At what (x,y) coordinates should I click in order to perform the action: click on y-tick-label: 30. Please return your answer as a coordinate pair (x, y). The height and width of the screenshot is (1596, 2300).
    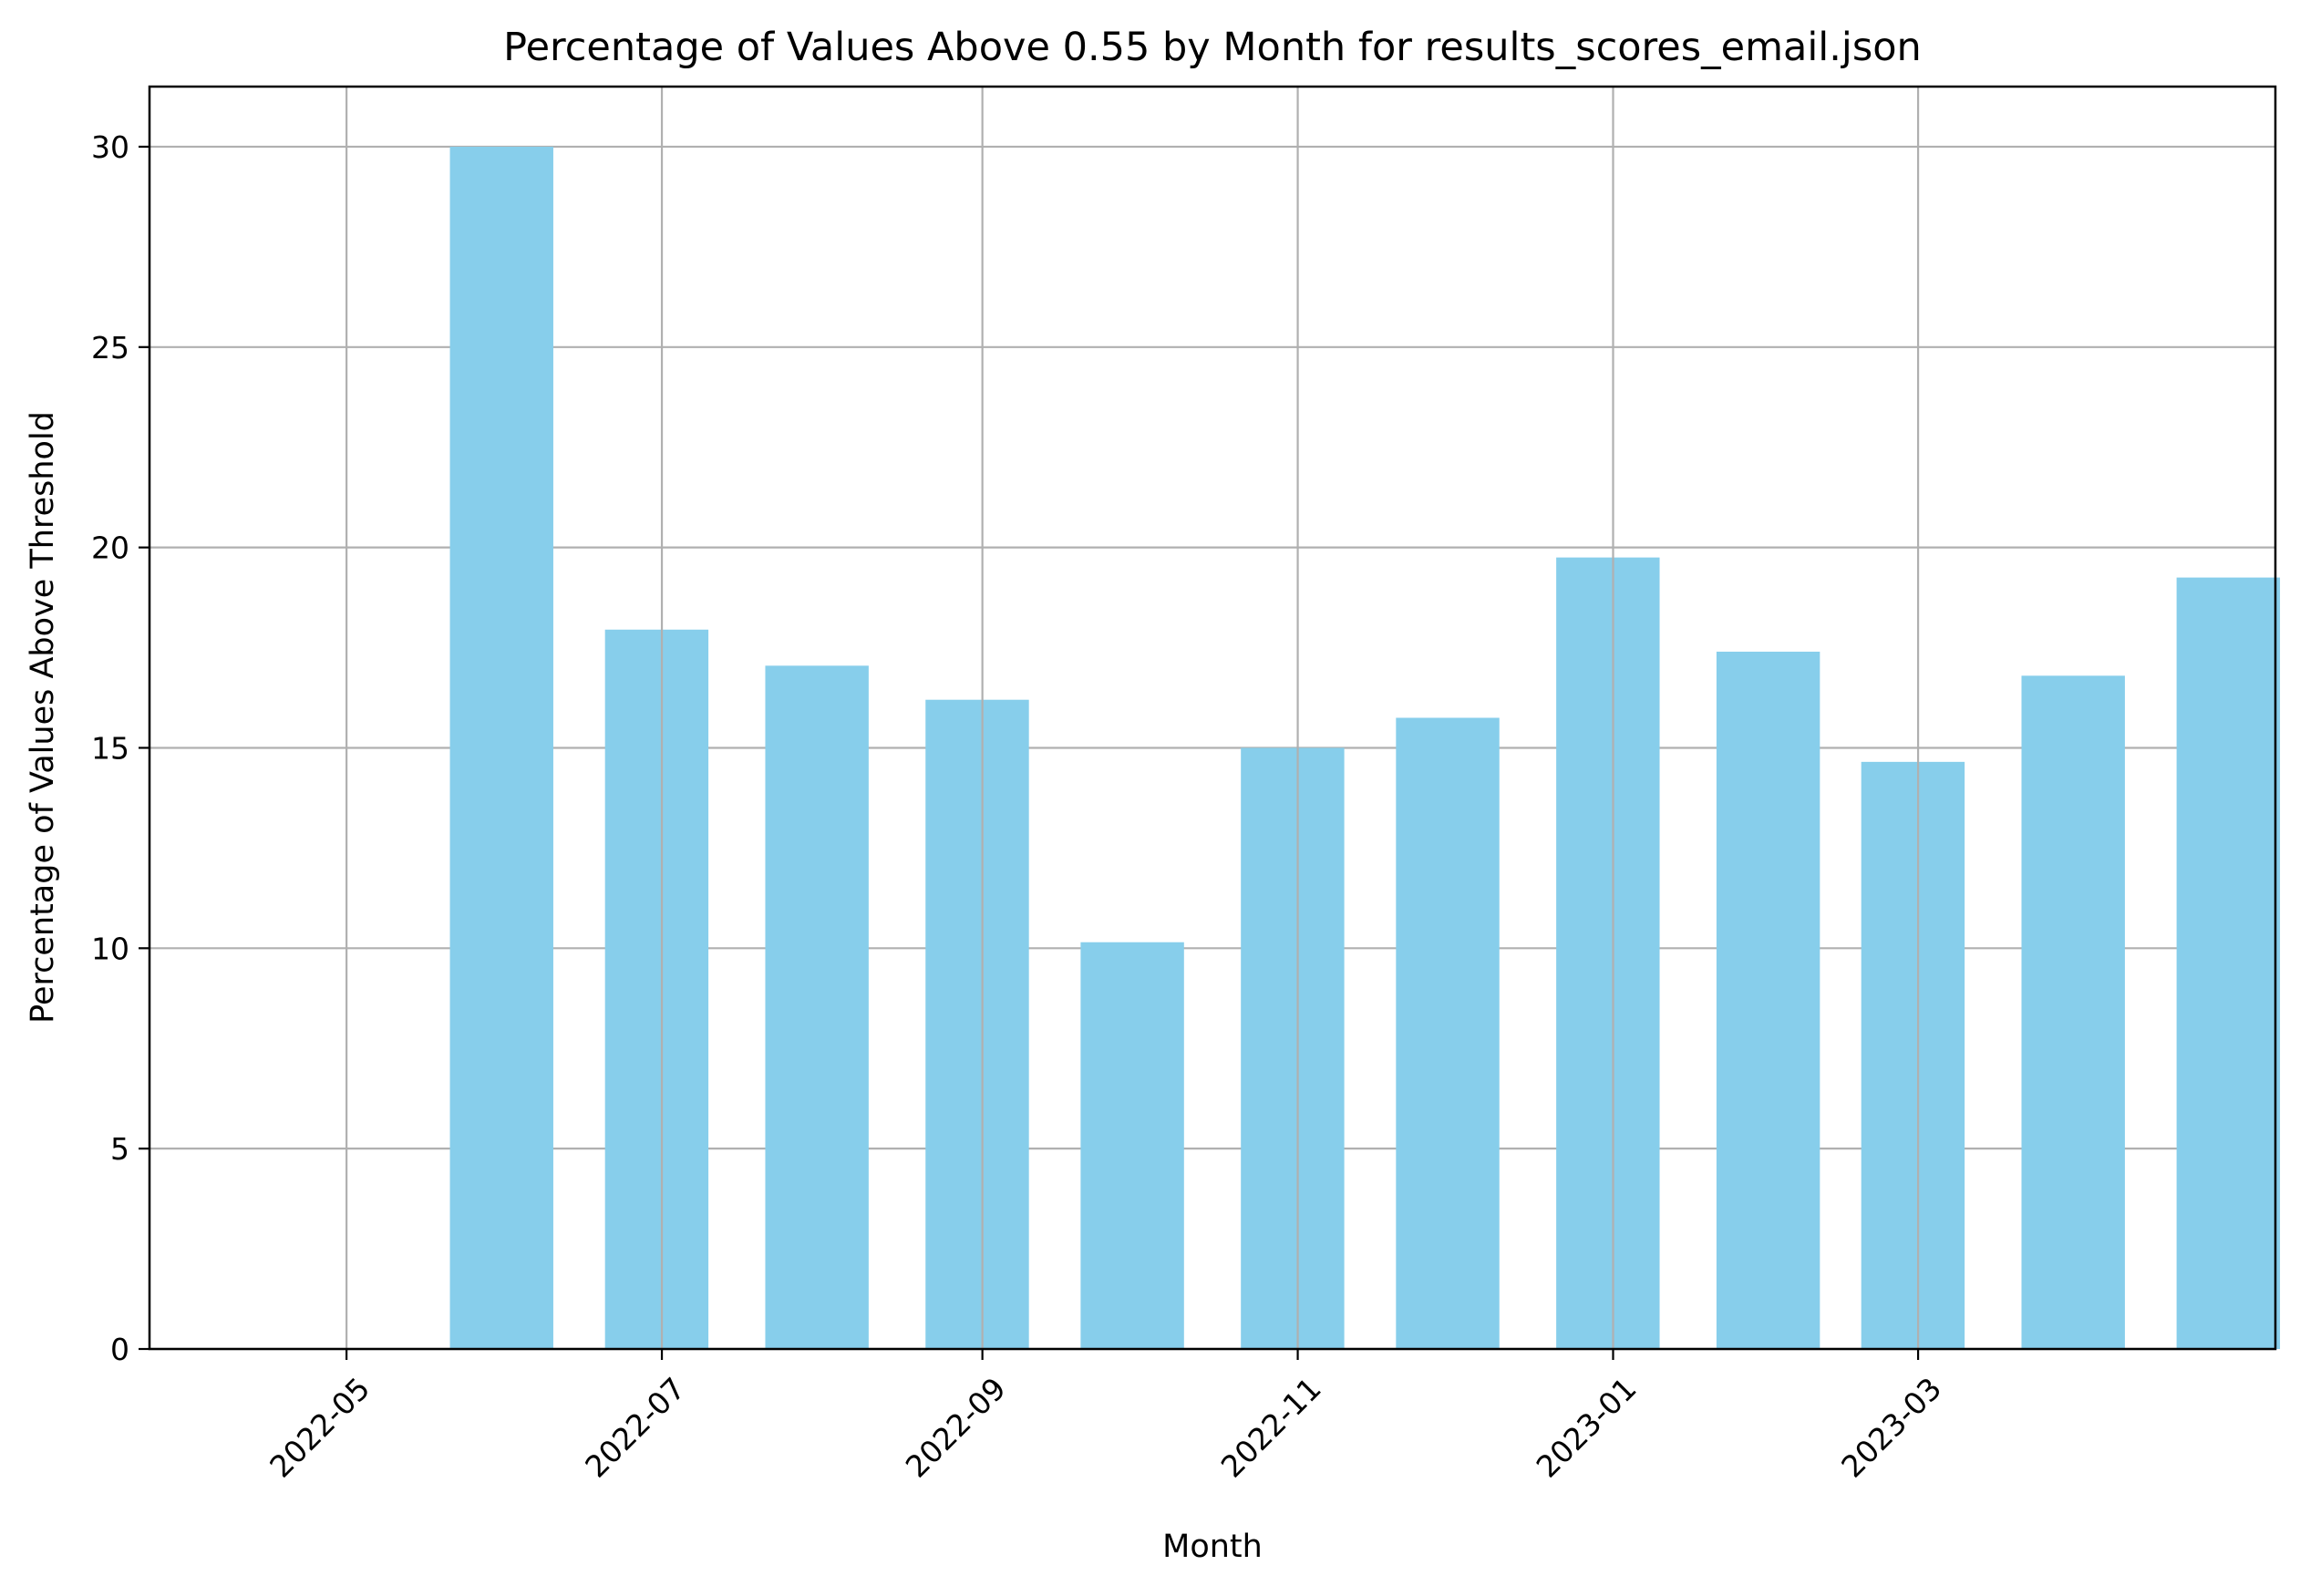
    Looking at the image, I should click on (110, 147).